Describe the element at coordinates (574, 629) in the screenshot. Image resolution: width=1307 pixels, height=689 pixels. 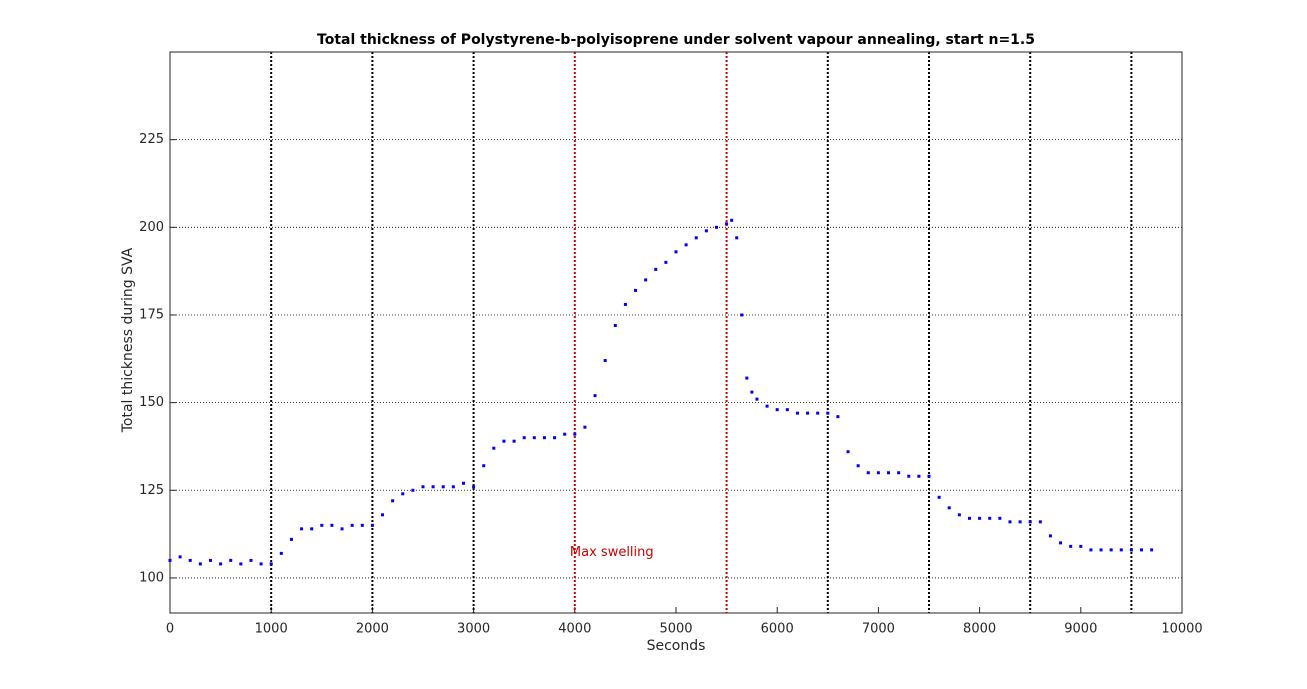
I see `x-tick-label: 4000` at that location.